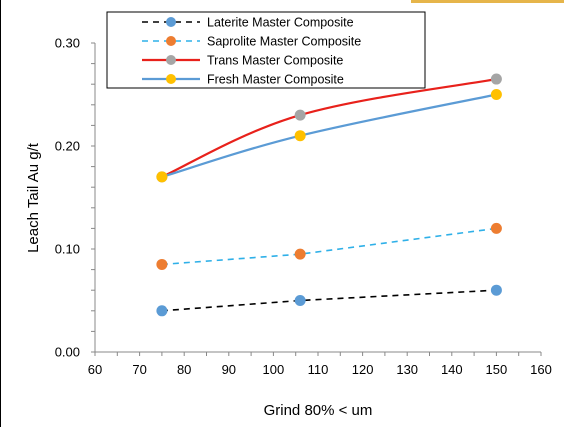  I want to click on y-tick-label: 0.10, so click(67, 249).